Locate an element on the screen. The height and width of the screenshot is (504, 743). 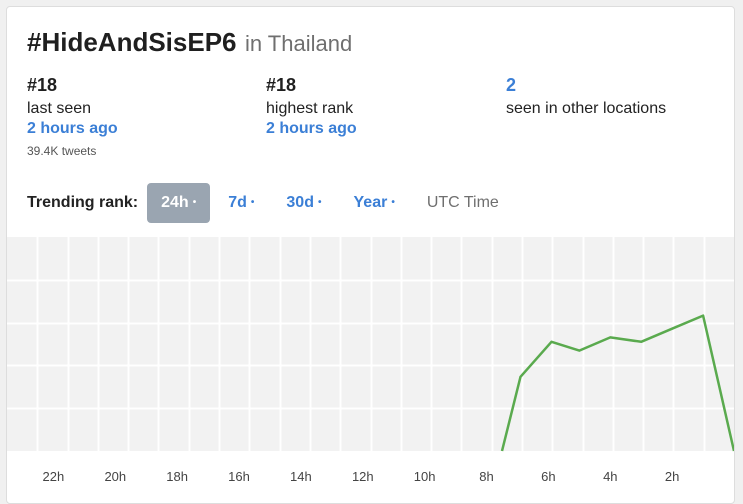
tweet-count: 39.4K tweets is located at coordinates (62, 151).